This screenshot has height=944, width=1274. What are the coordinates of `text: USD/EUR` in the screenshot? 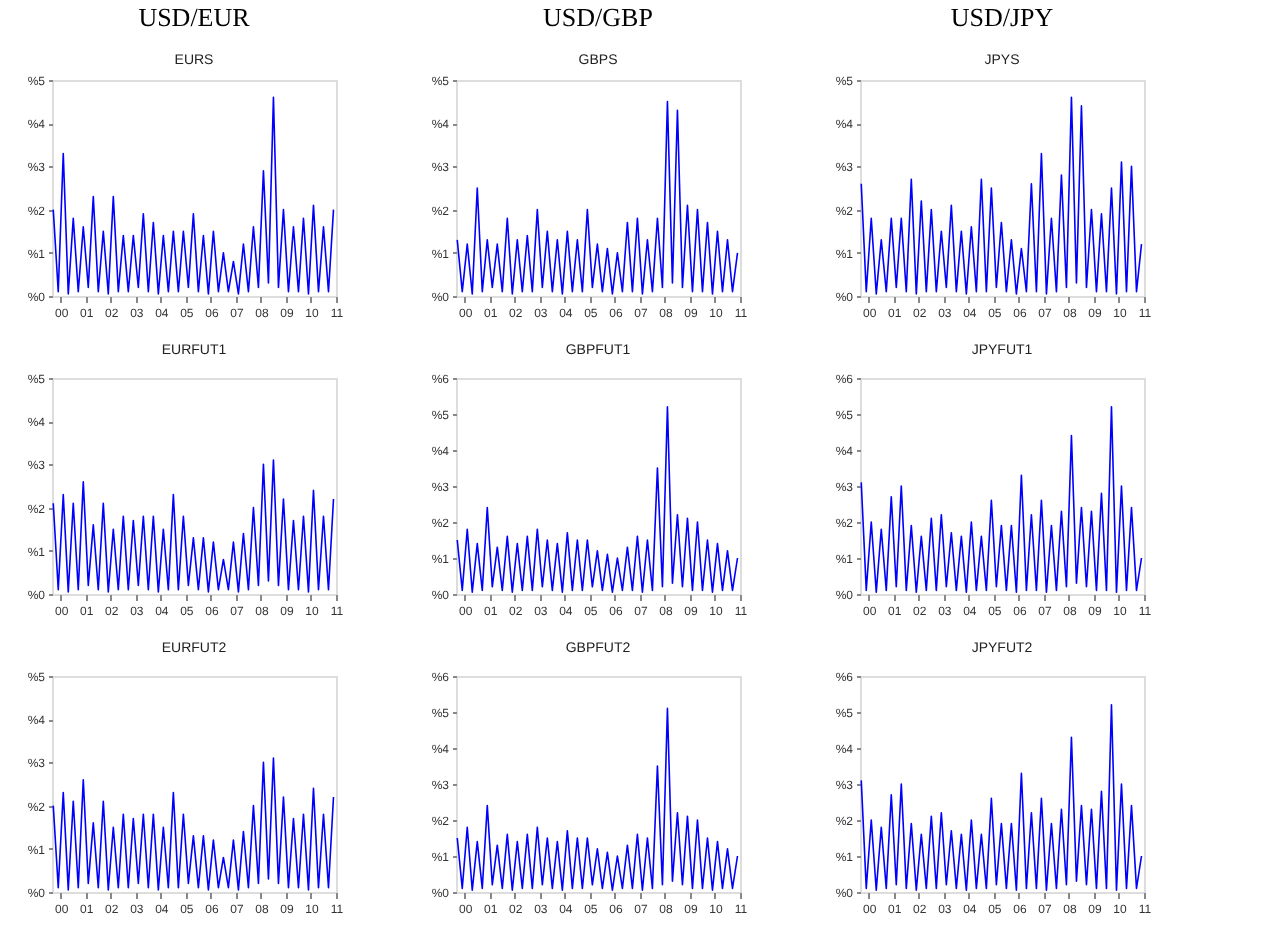 It's located at (194, 17).